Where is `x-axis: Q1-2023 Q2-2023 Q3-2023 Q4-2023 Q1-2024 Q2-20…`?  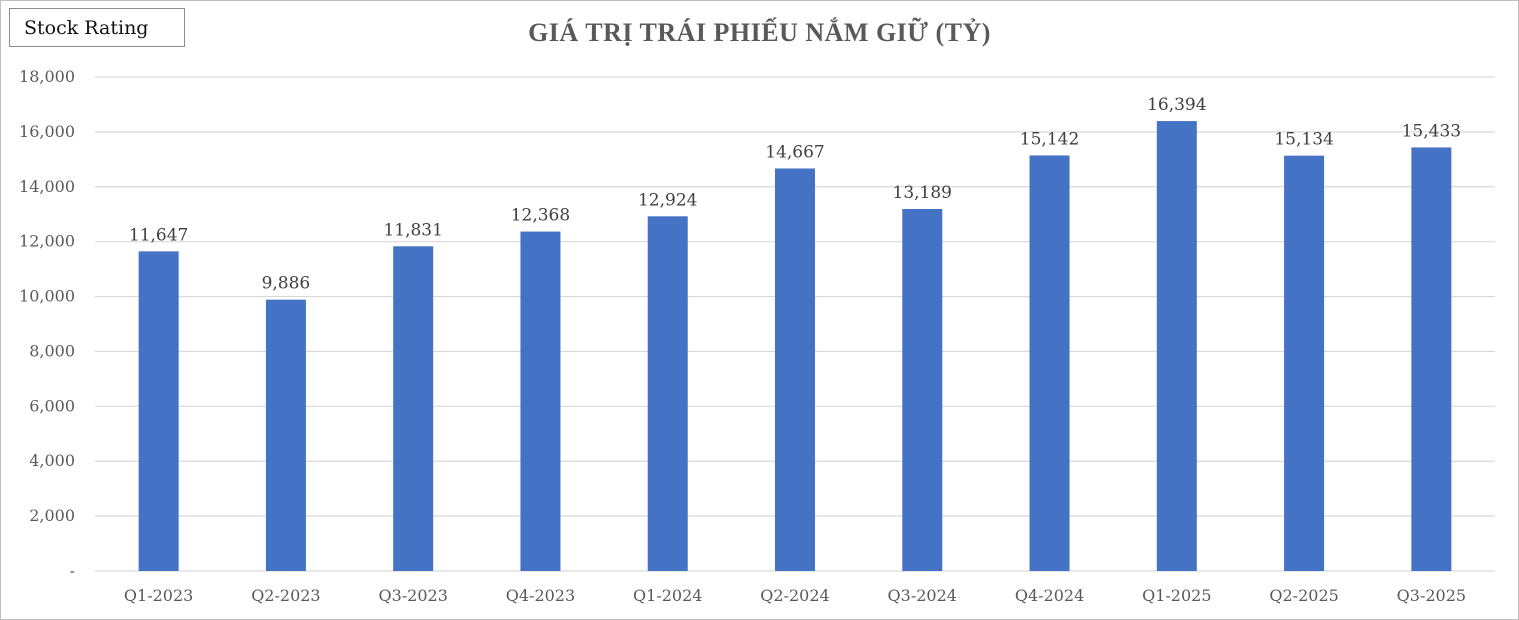
x-axis: Q1-2023 Q2-2023 Q3-2023 Q4-2023 Q1-2024 Q2-20… is located at coordinates (795, 595).